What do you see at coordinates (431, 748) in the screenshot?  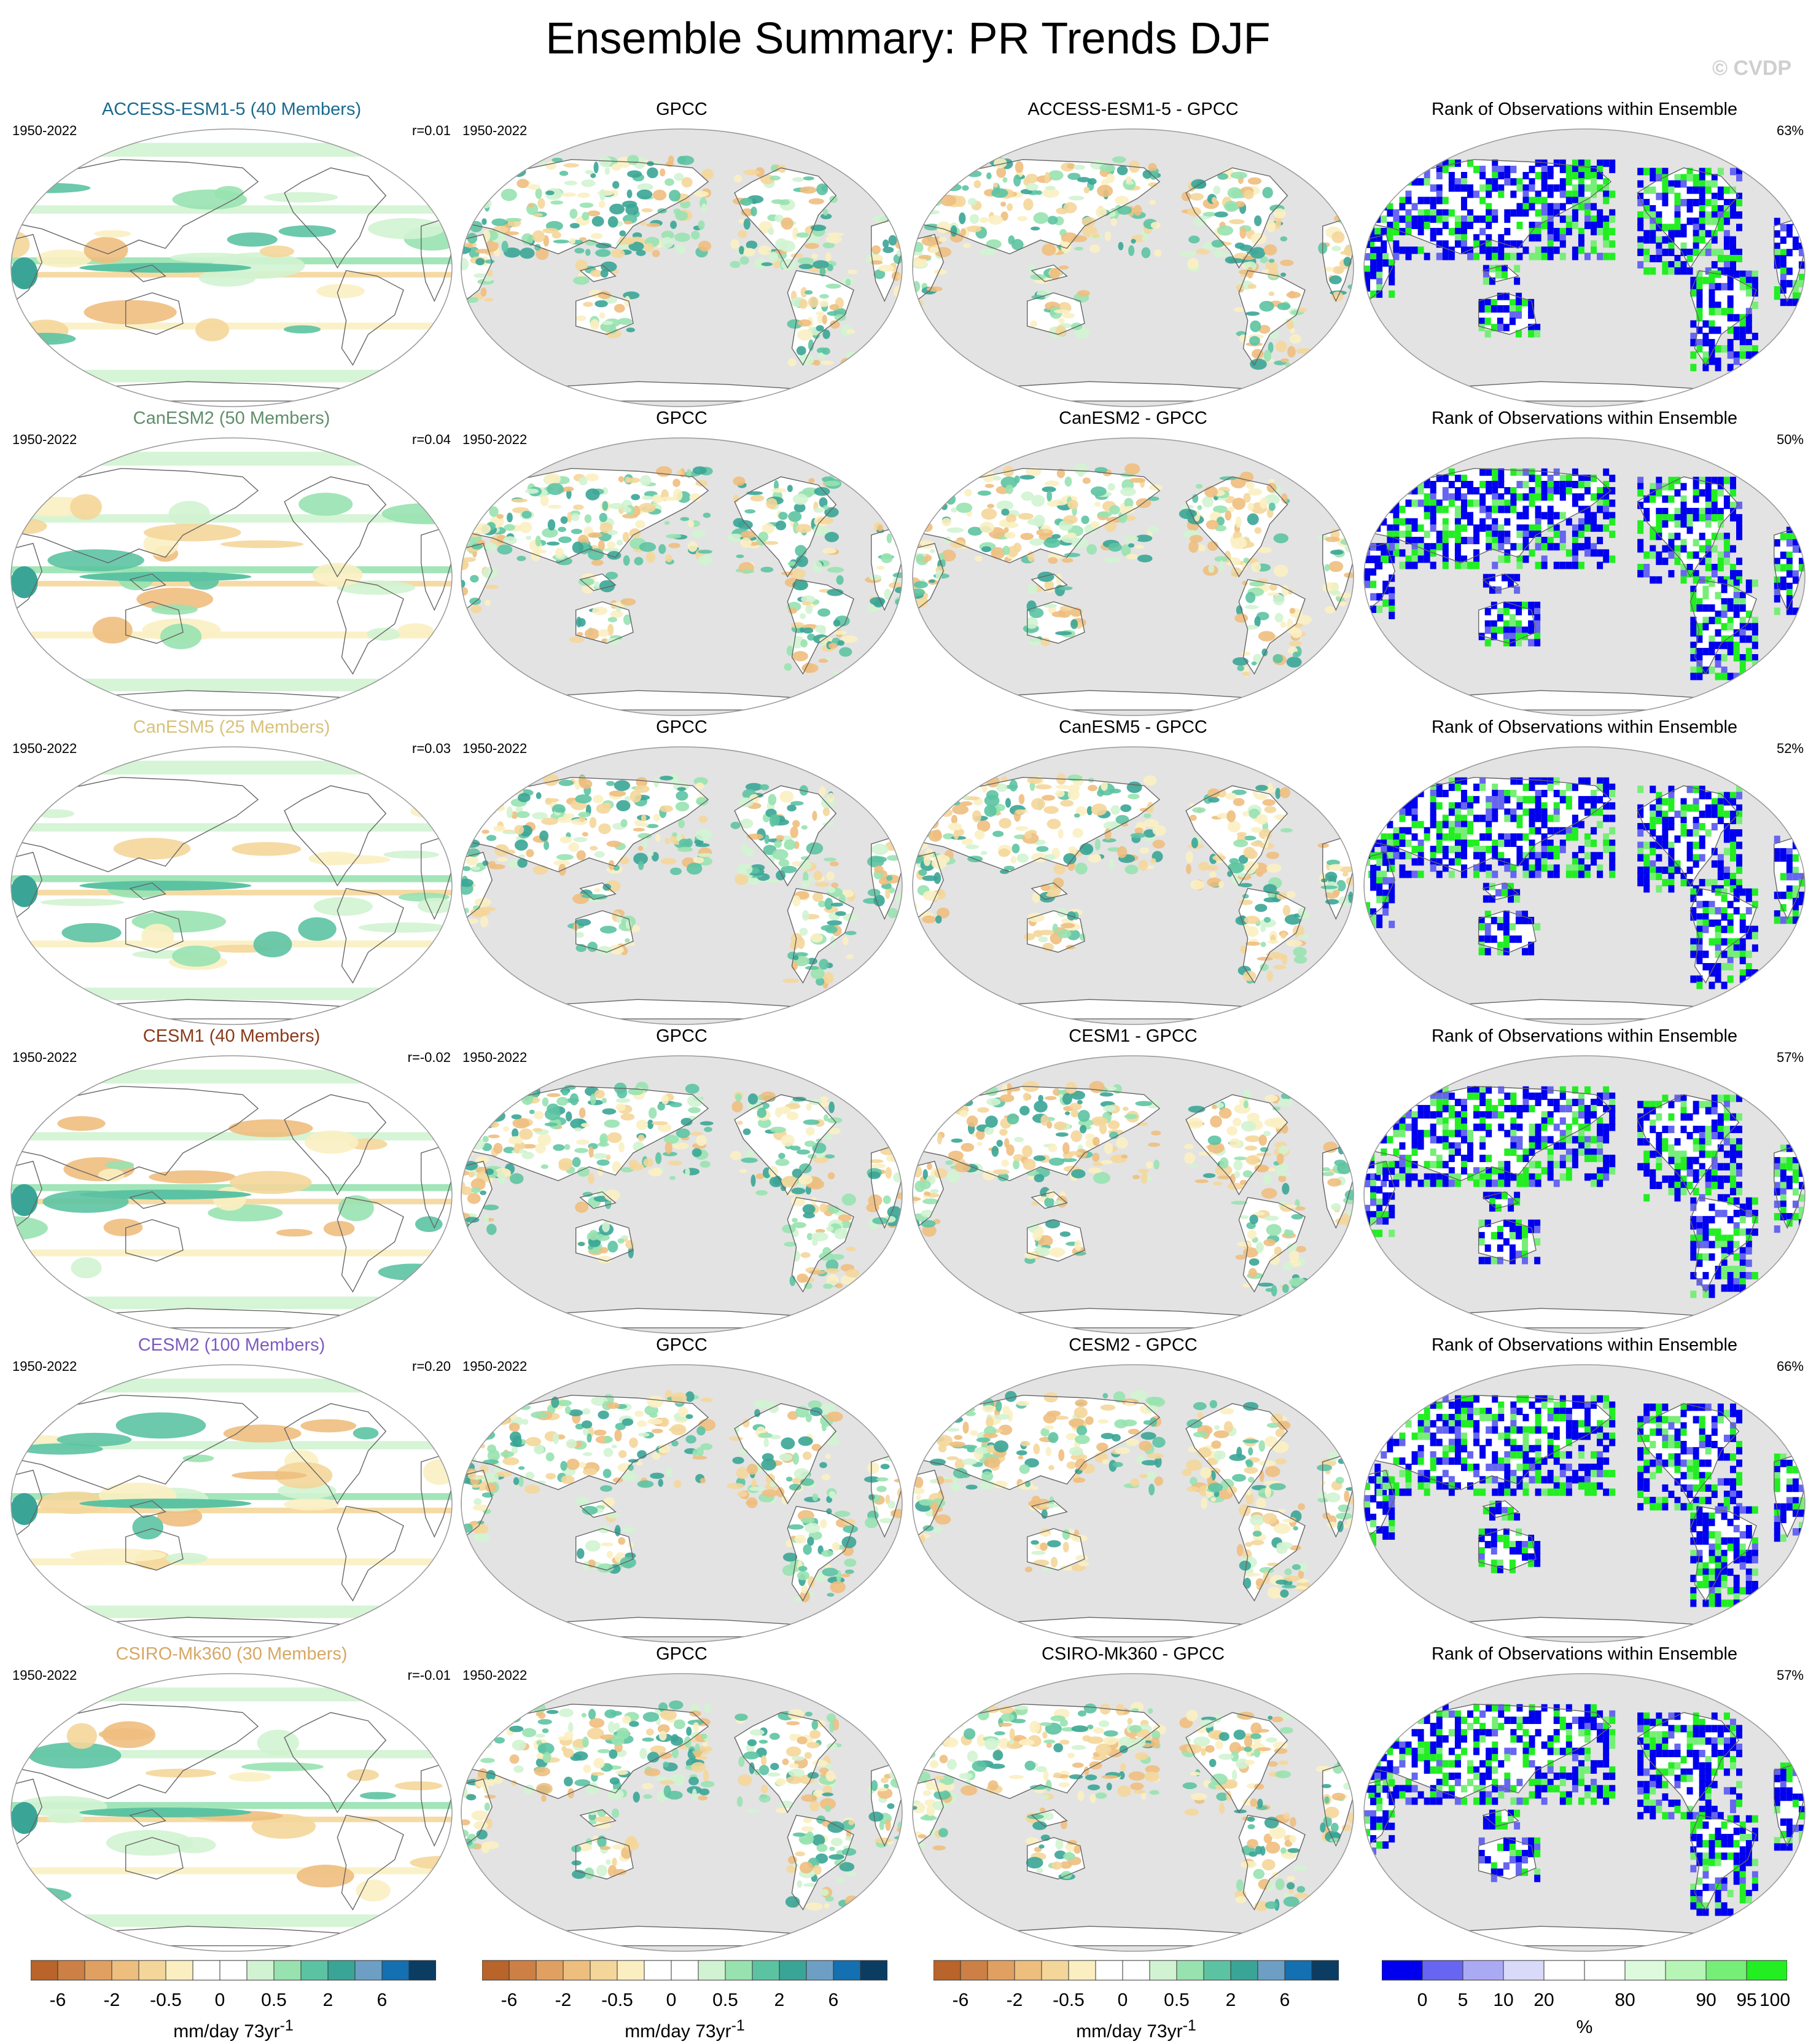 I see `pattern-correlation: r=0.03` at bounding box center [431, 748].